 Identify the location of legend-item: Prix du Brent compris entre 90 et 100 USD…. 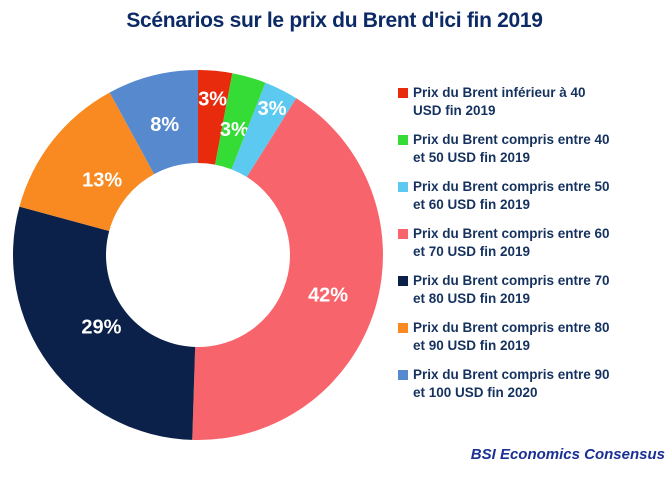
(531, 384).